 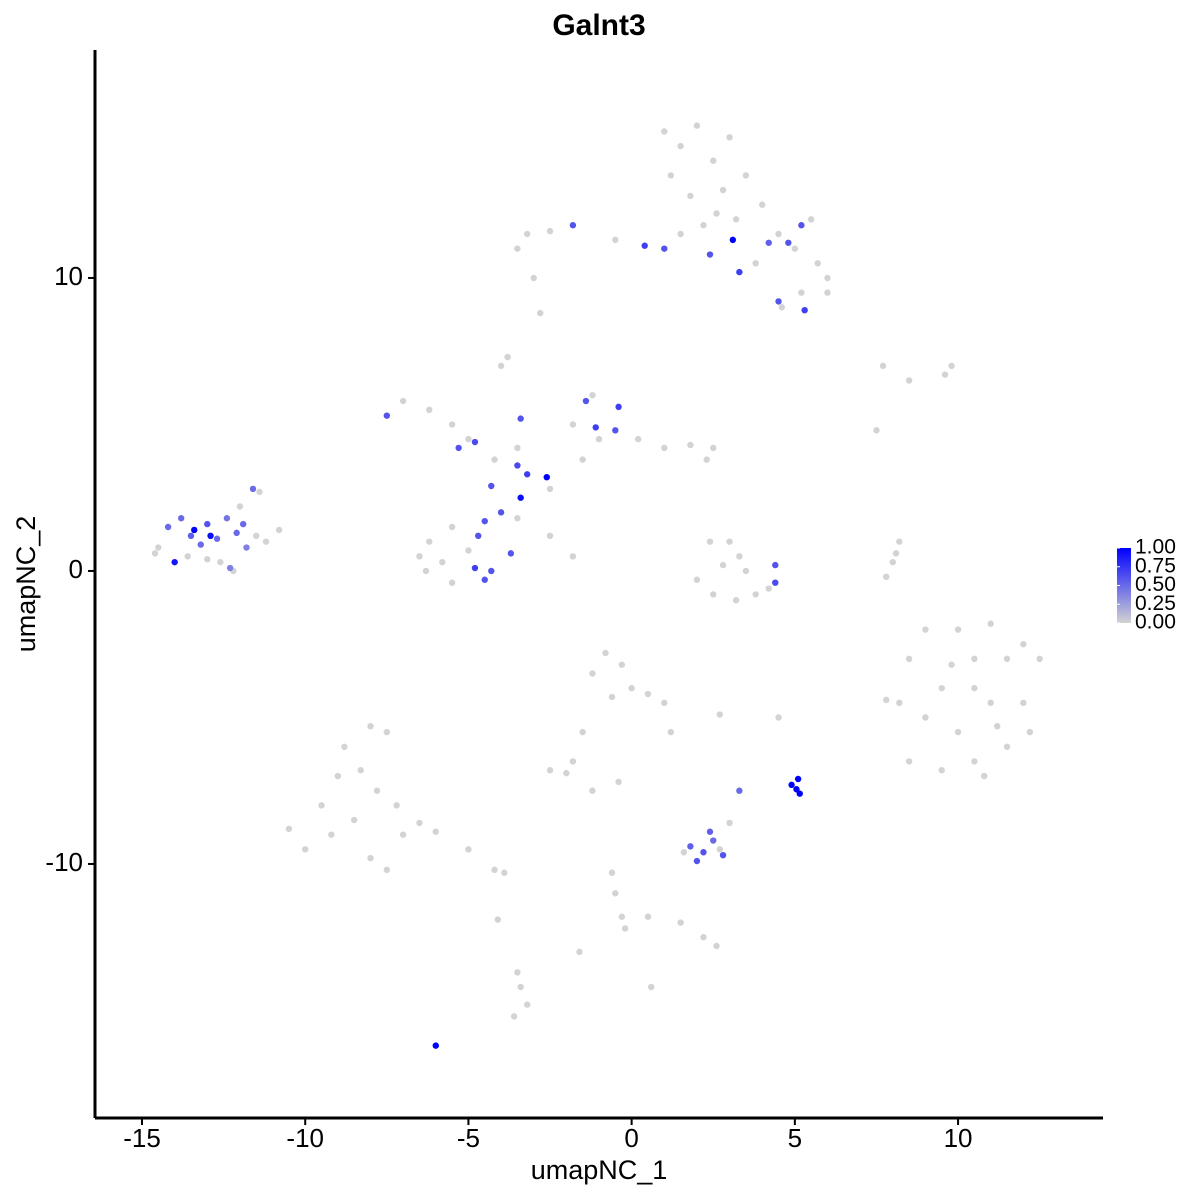 What do you see at coordinates (468, 1138) in the screenshot?
I see `x-tick-label: -5` at bounding box center [468, 1138].